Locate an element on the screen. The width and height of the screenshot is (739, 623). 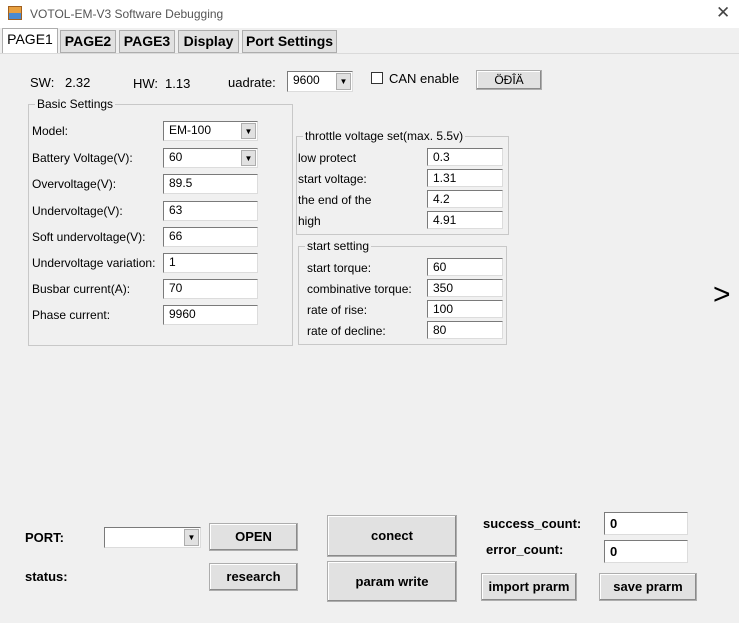
basic-row-label: Battery Voltage(V): is located at coordinates (82, 158).